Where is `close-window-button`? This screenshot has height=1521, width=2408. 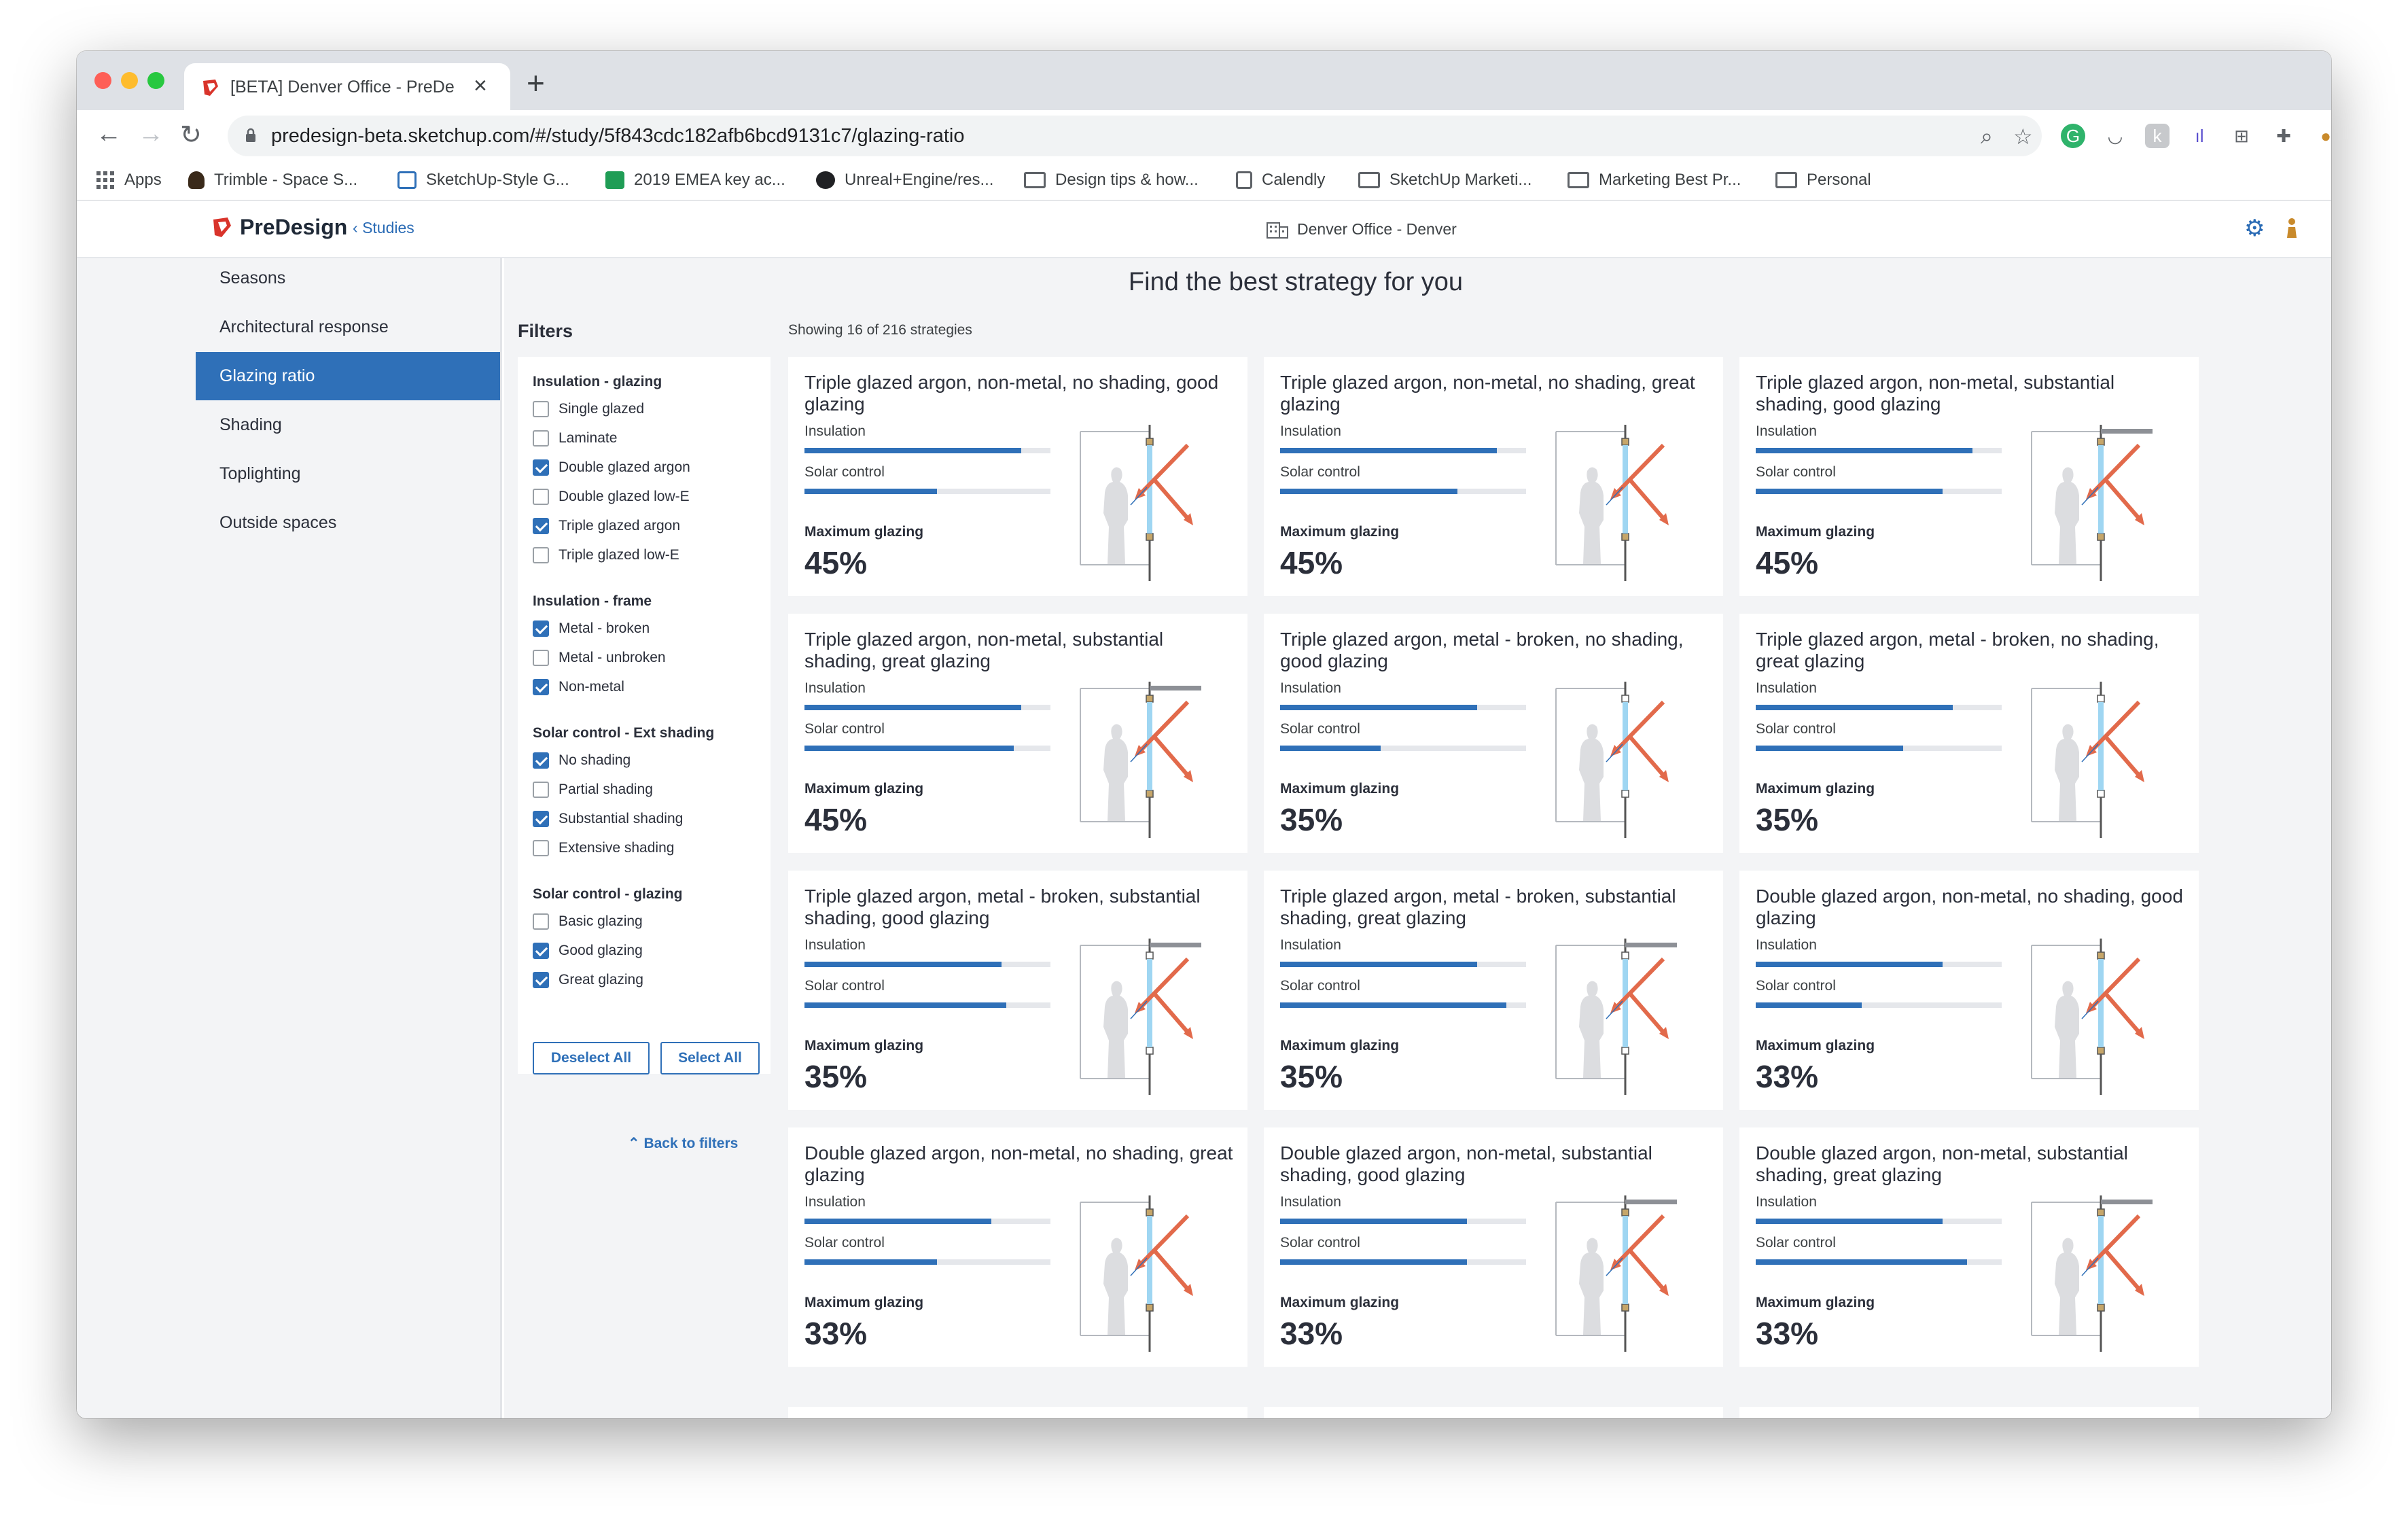
close-window-button is located at coordinates (102, 80).